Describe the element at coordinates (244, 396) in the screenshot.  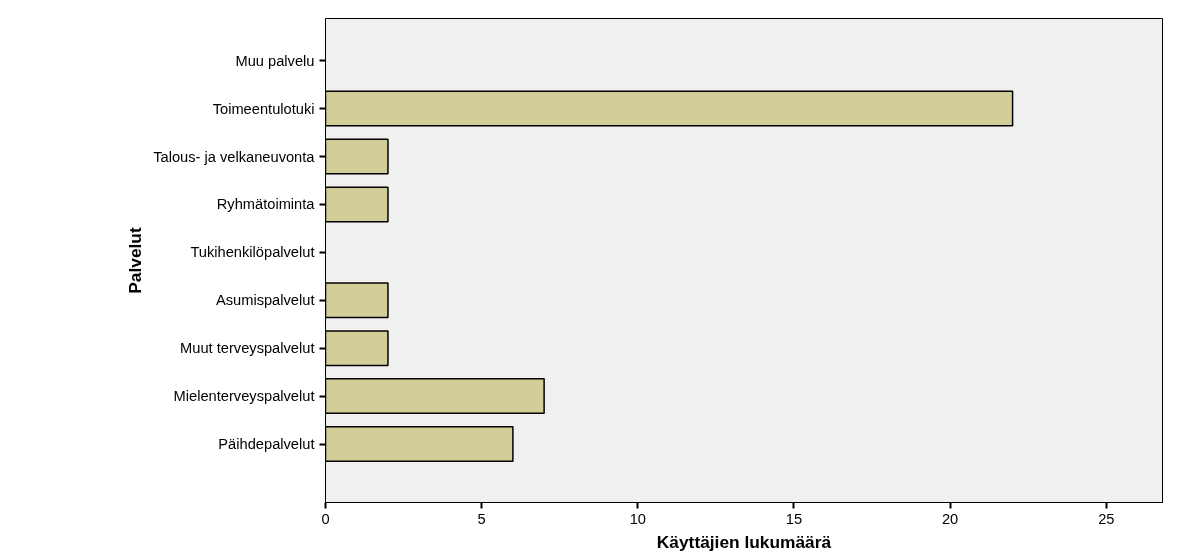
I see `y-tick-label: Mielenterveyspalvelut` at that location.